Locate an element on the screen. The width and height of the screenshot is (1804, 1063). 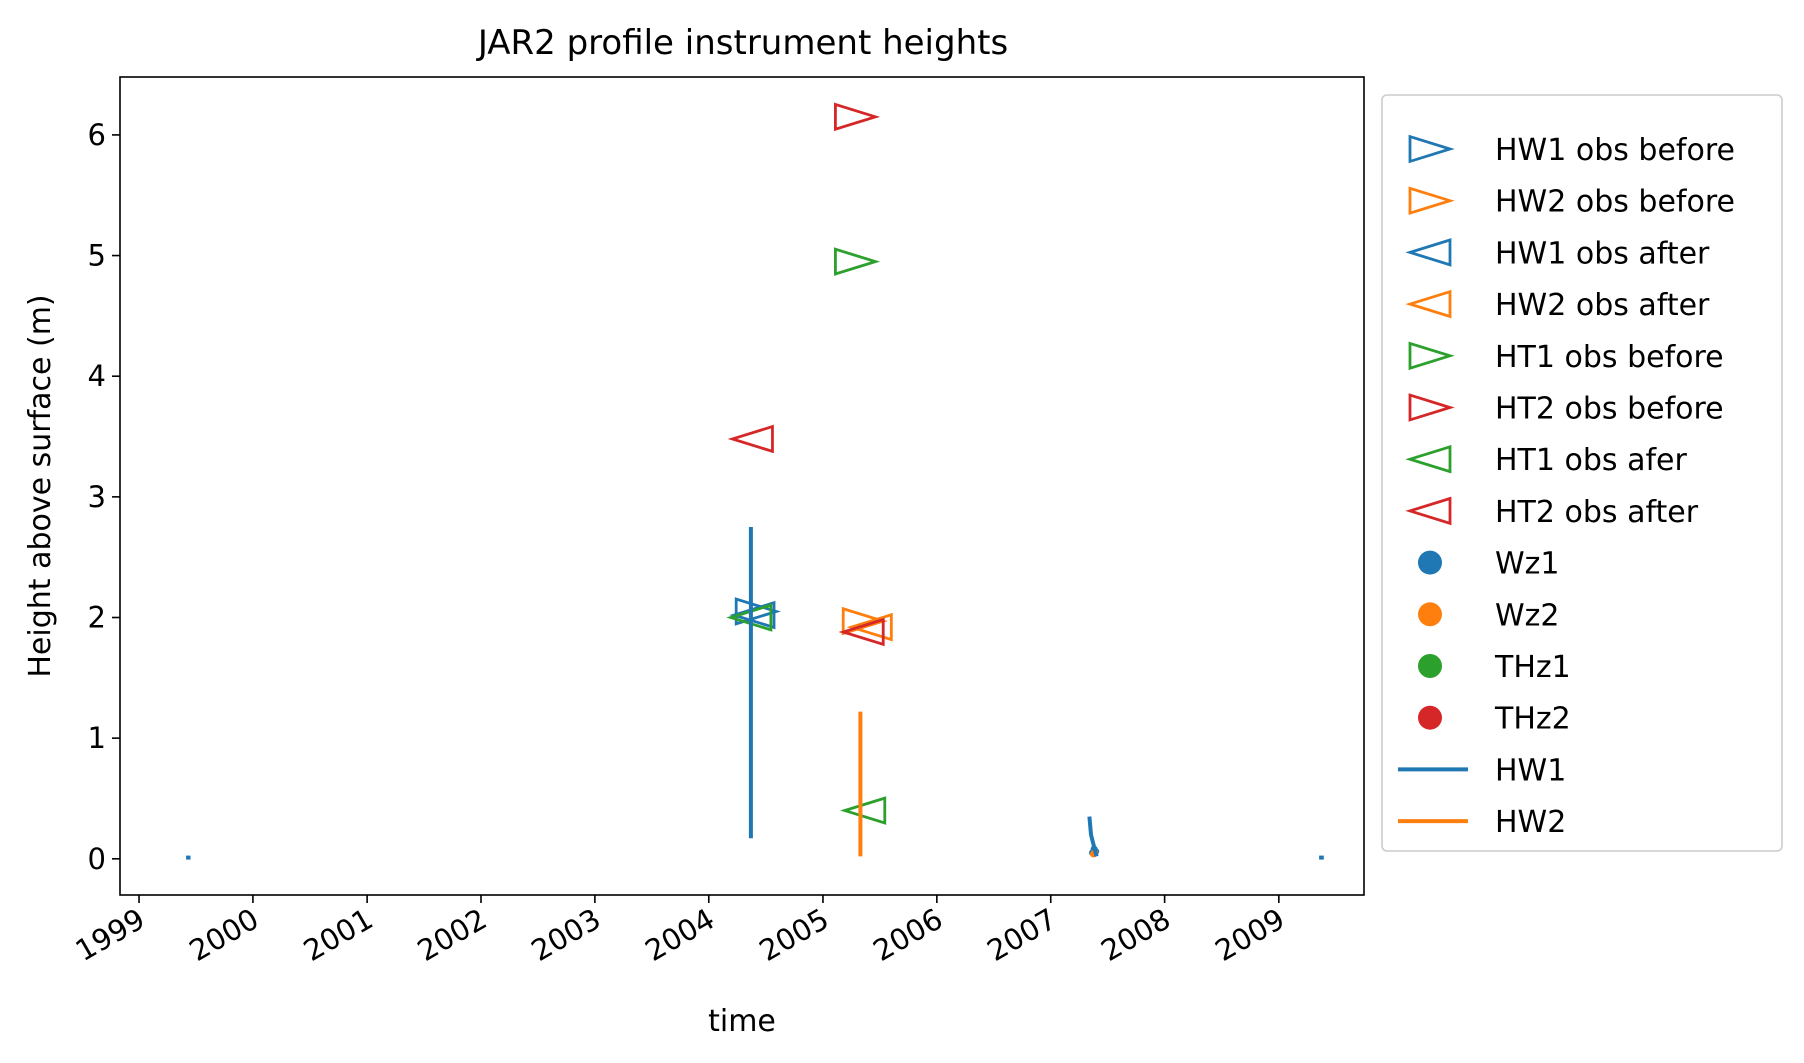
y-tick-label: 0 is located at coordinates (97, 859).